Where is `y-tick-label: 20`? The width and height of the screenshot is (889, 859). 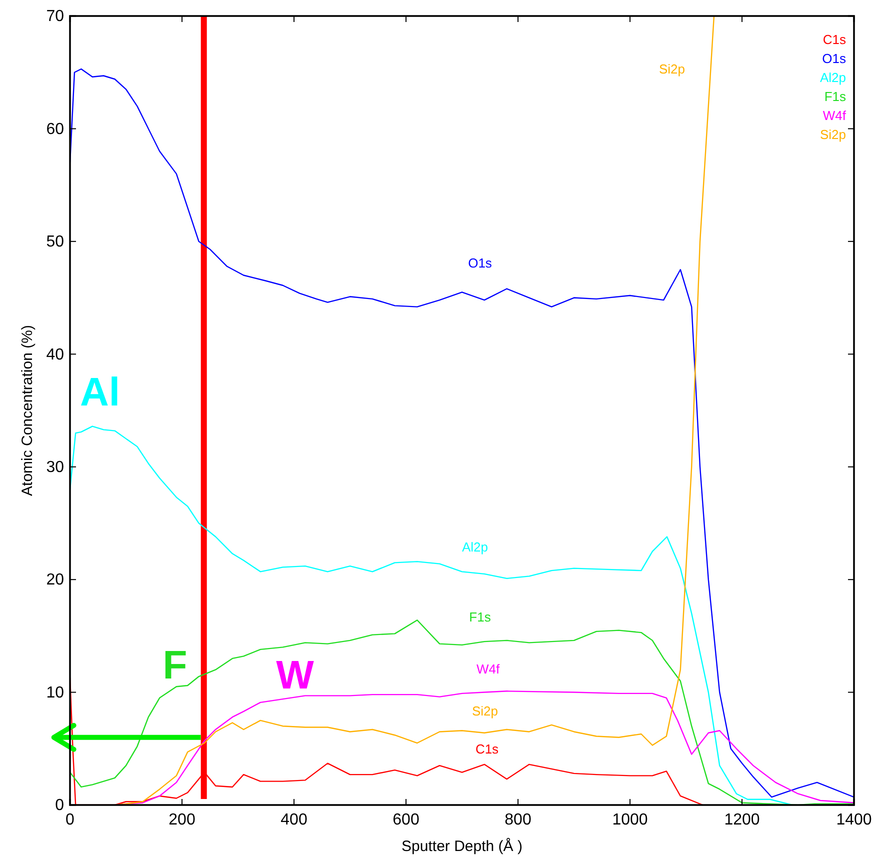 y-tick-label: 20 is located at coordinates (55, 580).